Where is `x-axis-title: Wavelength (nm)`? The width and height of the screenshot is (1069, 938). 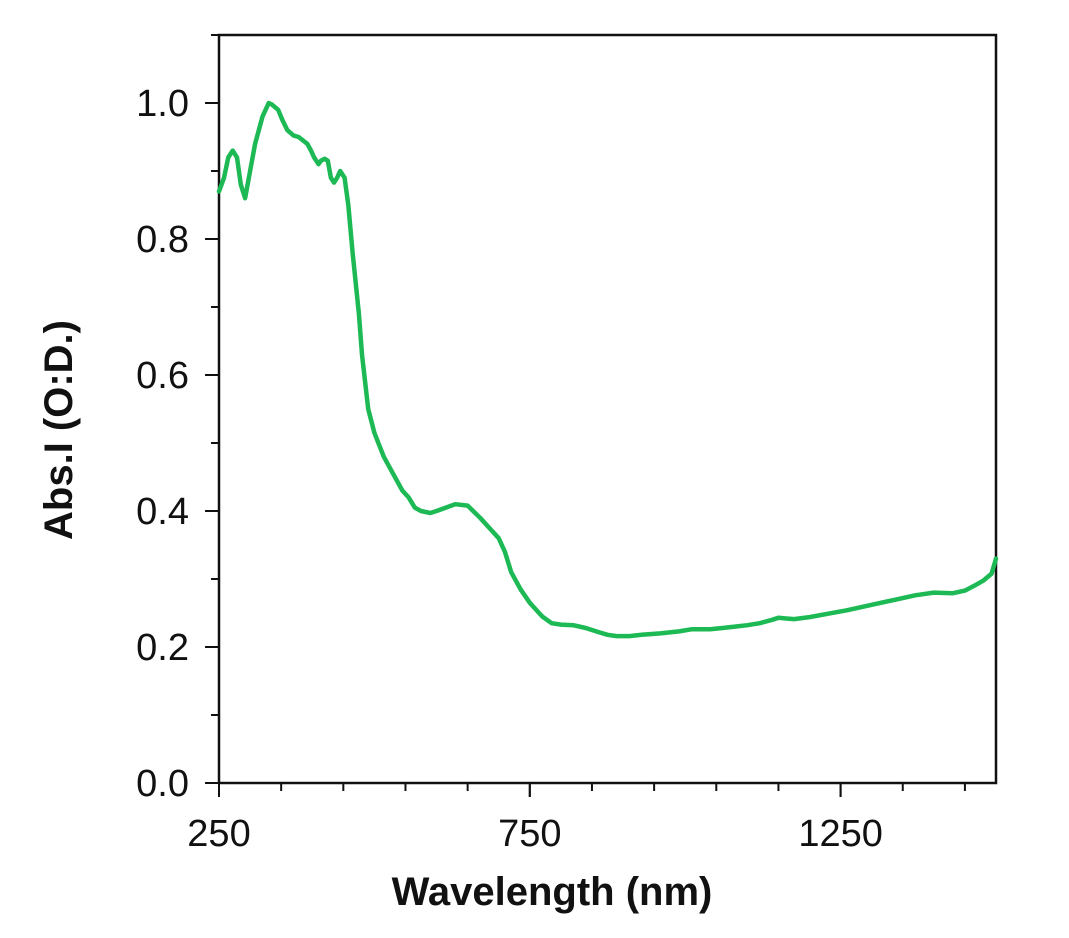 x-axis-title: Wavelength (nm) is located at coordinates (552, 892).